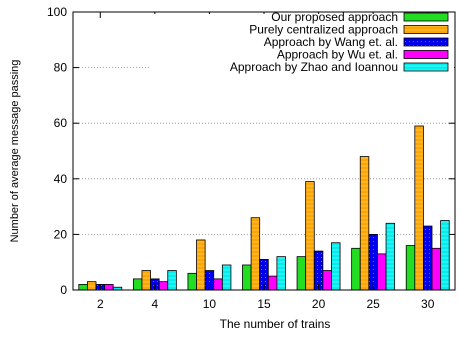 Image resolution: width=460 pixels, height=338 pixels. I want to click on y-axis-label: Number of average message passing, so click(15, 151).